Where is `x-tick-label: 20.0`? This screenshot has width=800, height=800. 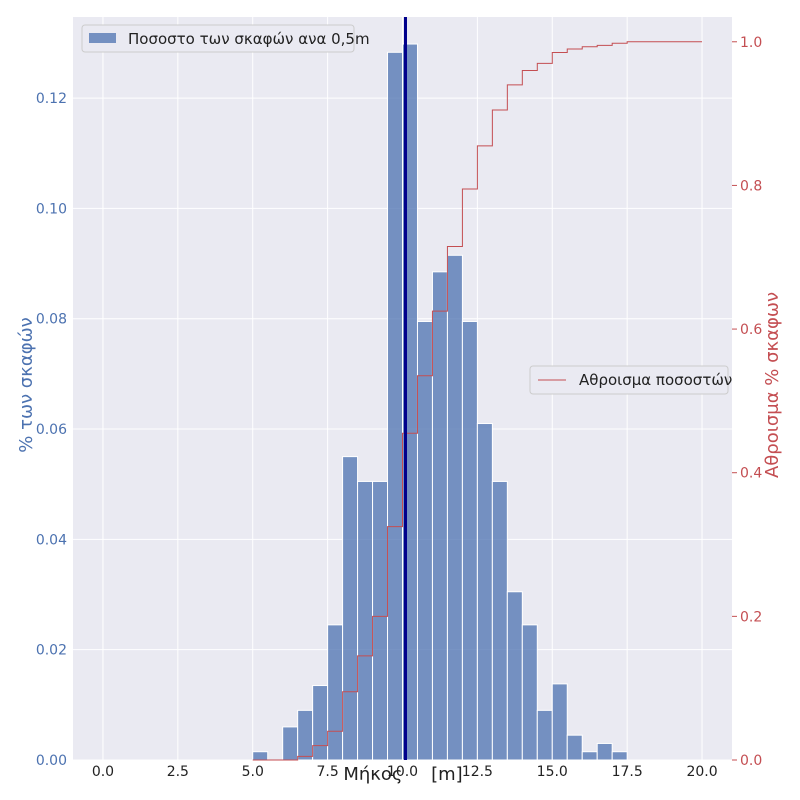 x-tick-label: 20.0 is located at coordinates (701, 772).